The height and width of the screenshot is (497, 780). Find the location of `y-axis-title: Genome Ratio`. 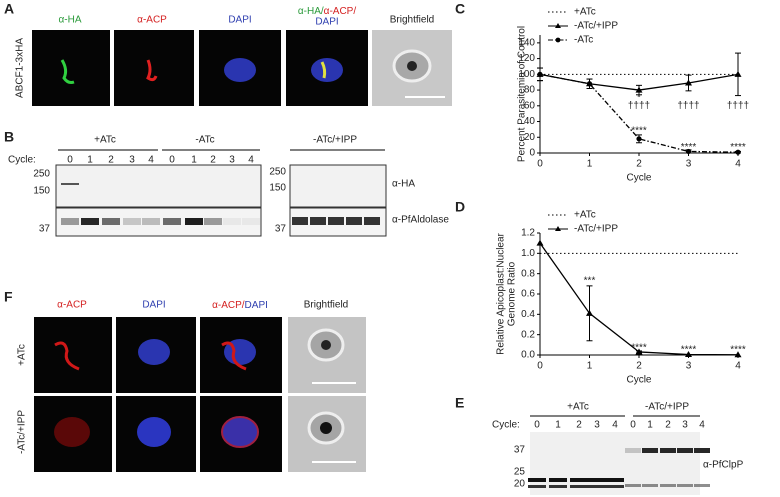

y-axis-title: Genome Ratio is located at coordinates (512, 293).